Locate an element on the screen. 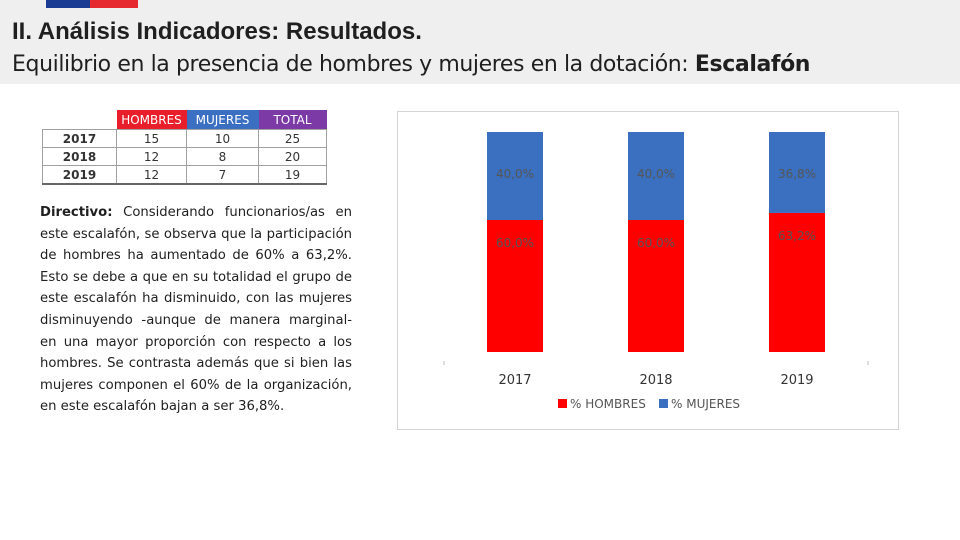 This screenshot has width=960, height=540. x-tick-label: 2019 is located at coordinates (796, 380).